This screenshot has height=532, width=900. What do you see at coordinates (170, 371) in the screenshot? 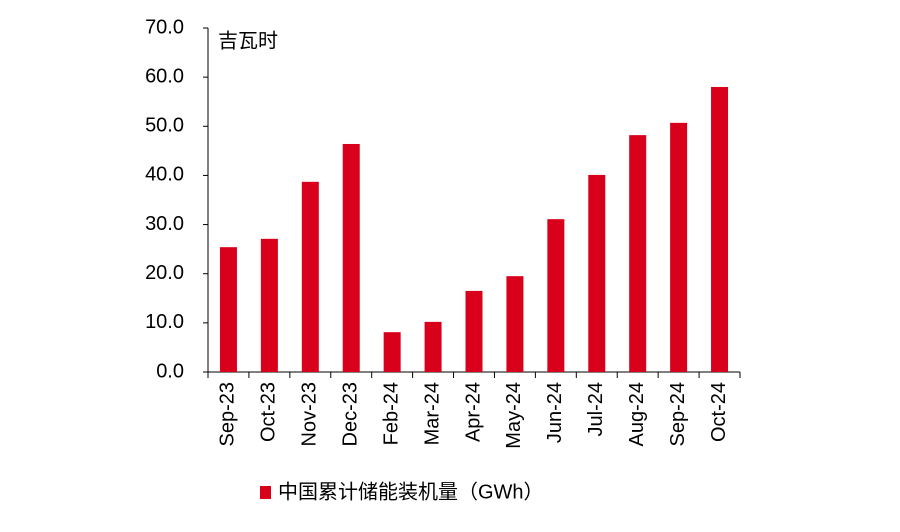
I see `y-tick-label: 0.0` at bounding box center [170, 371].